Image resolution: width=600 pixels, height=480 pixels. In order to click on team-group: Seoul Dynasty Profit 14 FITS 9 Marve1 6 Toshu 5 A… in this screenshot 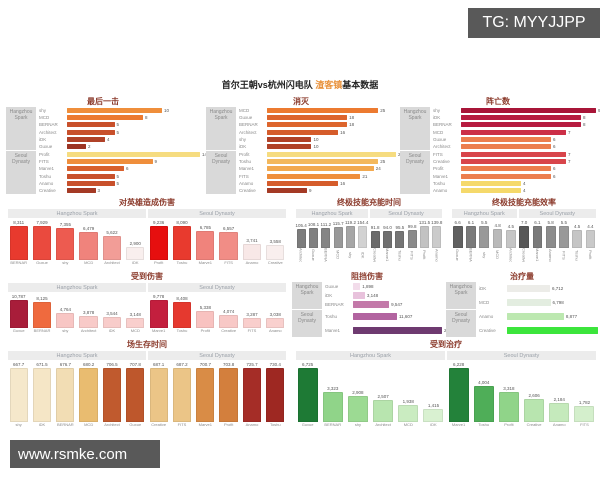, I will do `click(106, 172)`.